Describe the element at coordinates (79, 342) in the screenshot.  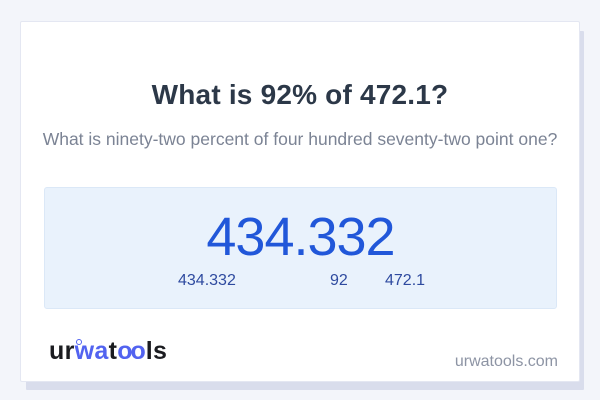
I see `logo-ring-icon` at that location.